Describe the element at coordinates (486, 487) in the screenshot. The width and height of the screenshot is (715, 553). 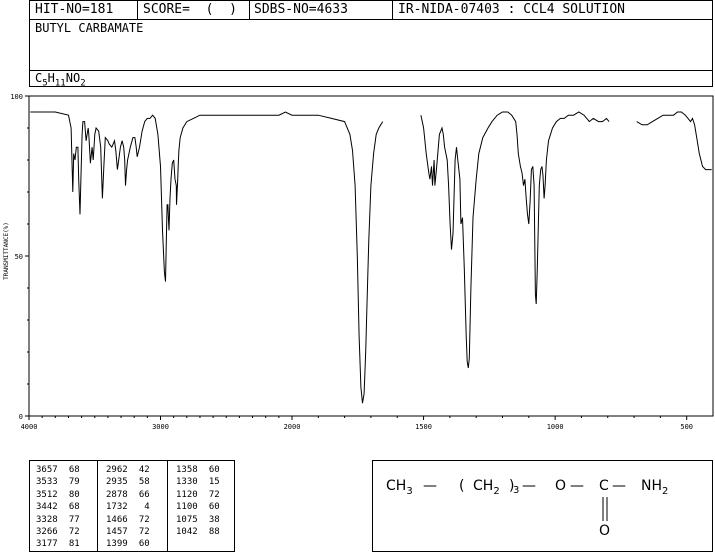
I see `structure-ch2: CH2` at that location.